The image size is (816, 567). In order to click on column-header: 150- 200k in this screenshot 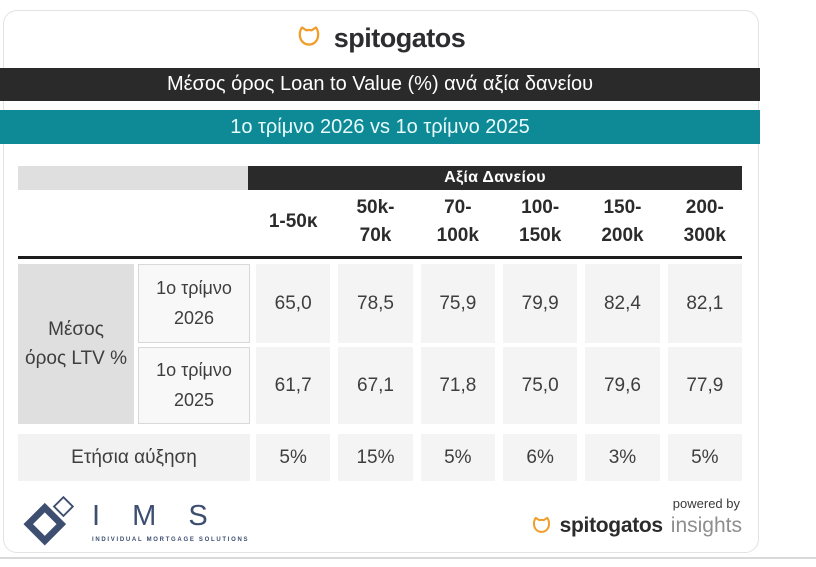, I will do `click(622, 221)`.